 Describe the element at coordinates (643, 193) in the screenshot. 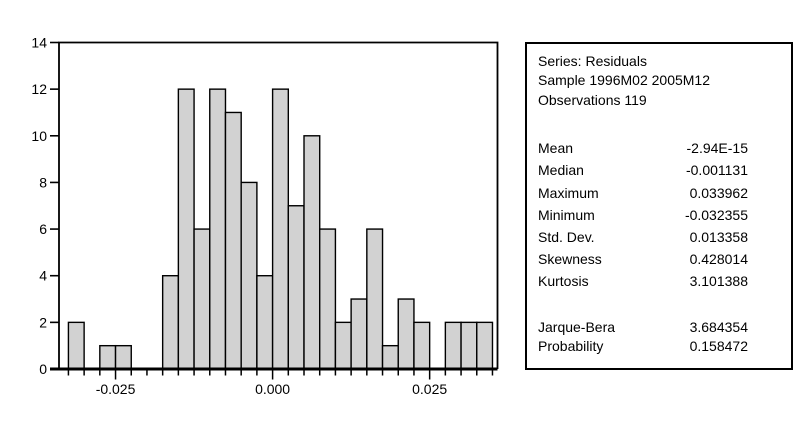

I see `stat-row: Maximum 0.033962` at that location.